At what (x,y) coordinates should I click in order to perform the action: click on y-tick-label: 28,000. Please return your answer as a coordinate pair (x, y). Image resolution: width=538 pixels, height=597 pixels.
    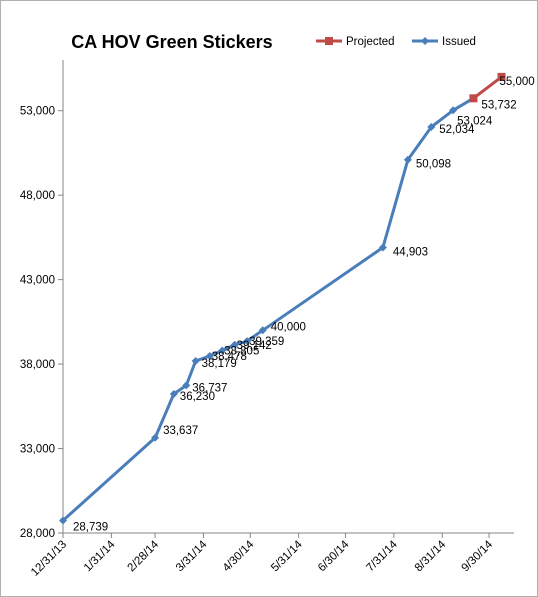
    Looking at the image, I should click on (37, 534).